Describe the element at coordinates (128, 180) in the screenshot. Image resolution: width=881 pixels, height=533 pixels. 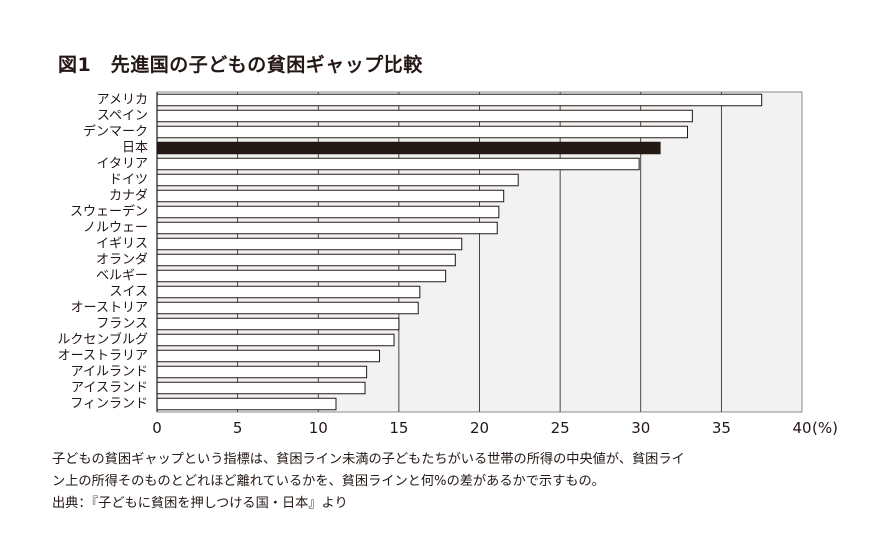
I see `category-label: ドイツ` at that location.